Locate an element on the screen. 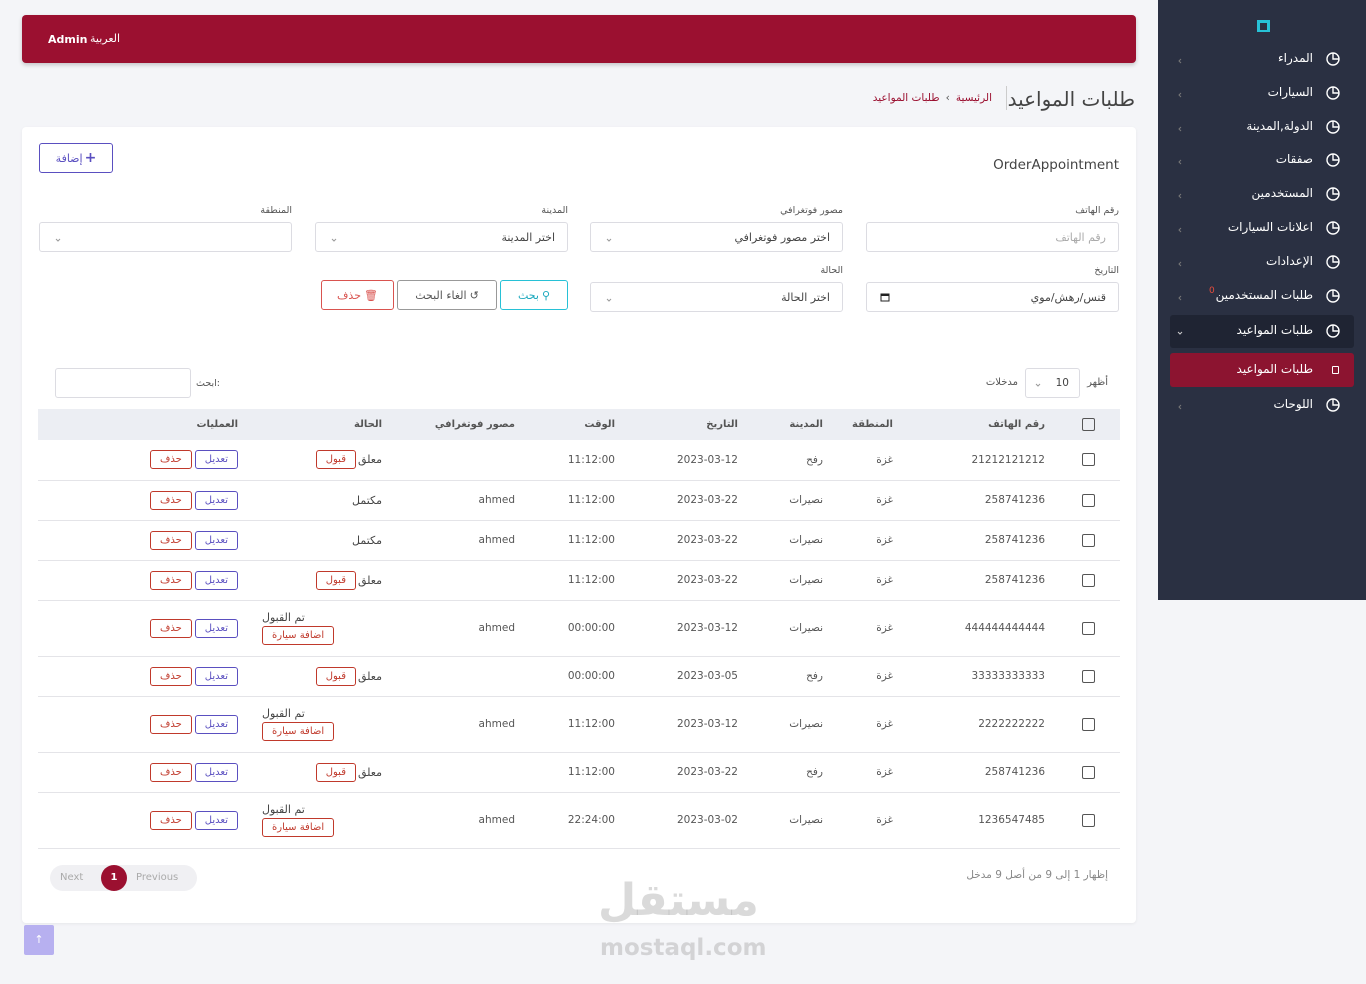  menu-item: اللوحات is located at coordinates (1293, 404).